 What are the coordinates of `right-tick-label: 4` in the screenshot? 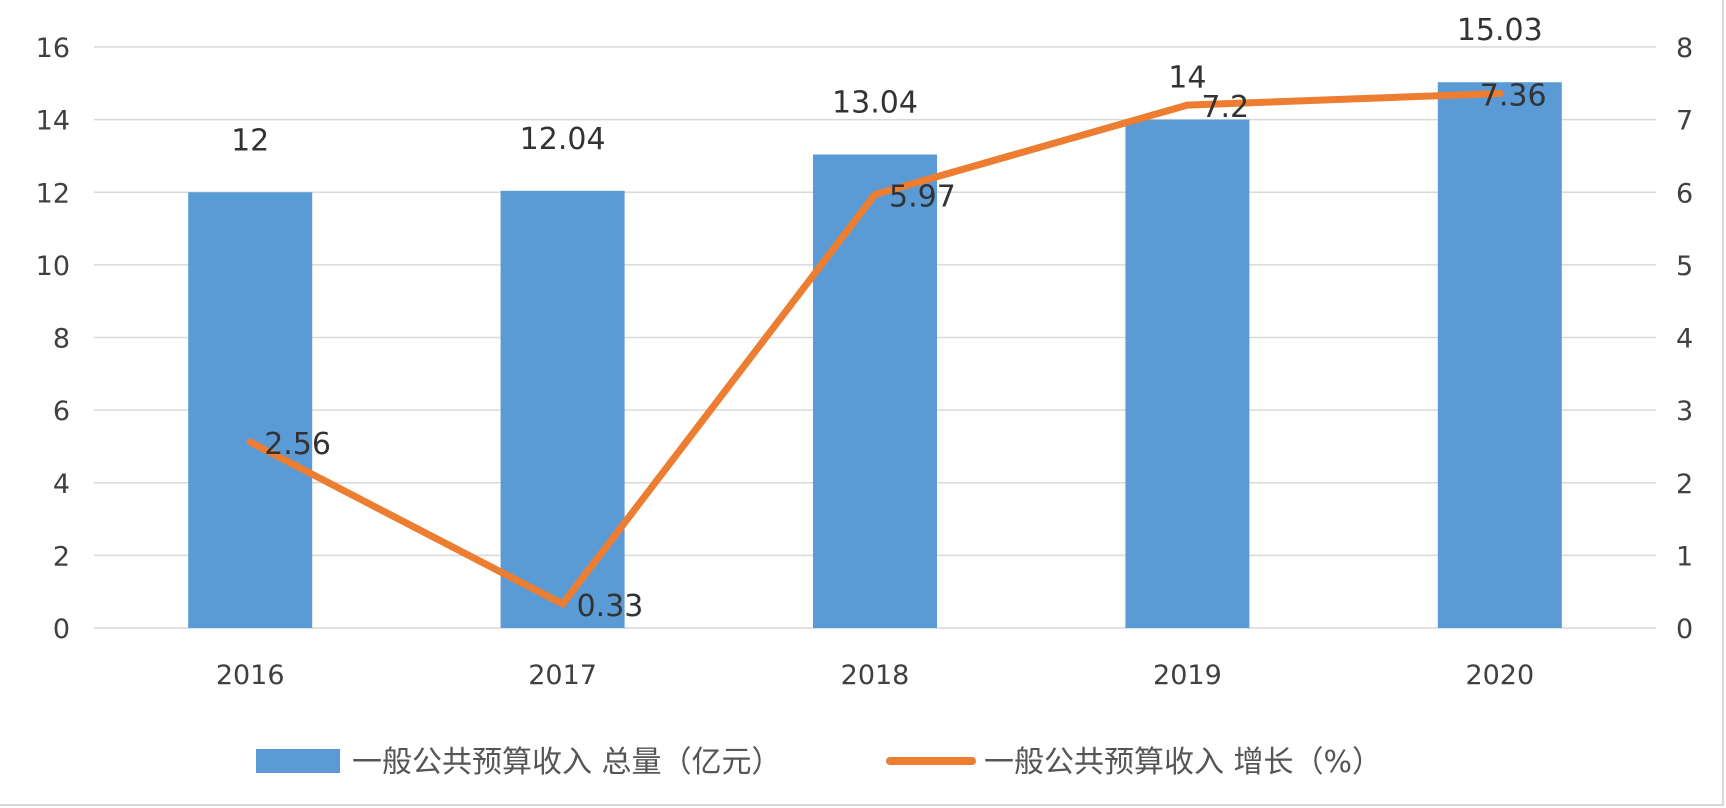 It's located at (1684, 339).